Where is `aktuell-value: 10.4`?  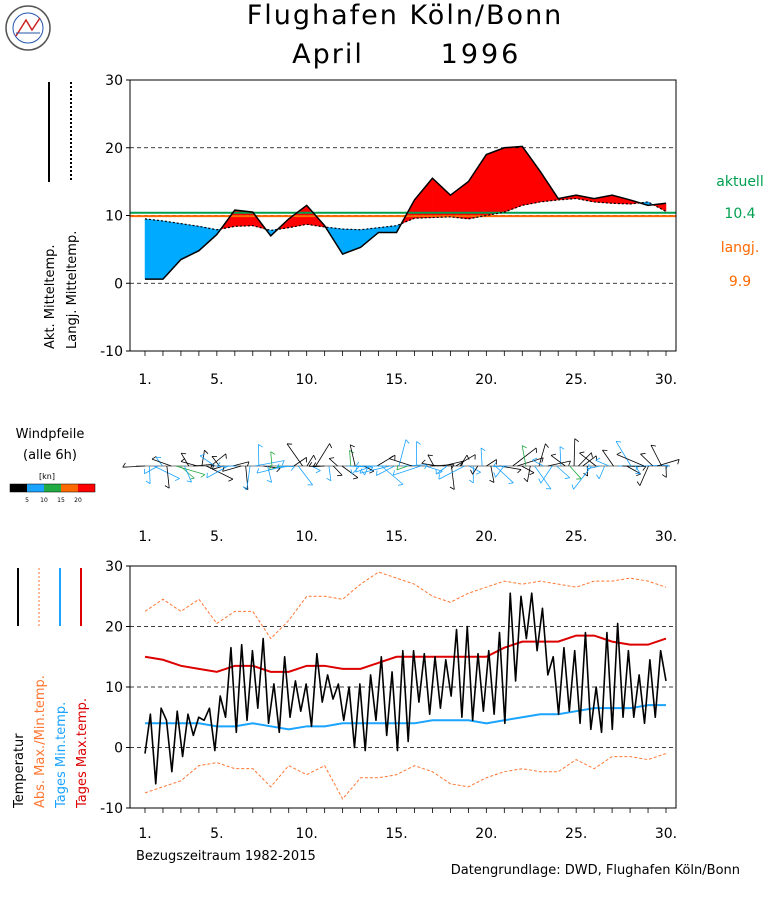
aktuell-value: 10.4 is located at coordinates (739, 214).